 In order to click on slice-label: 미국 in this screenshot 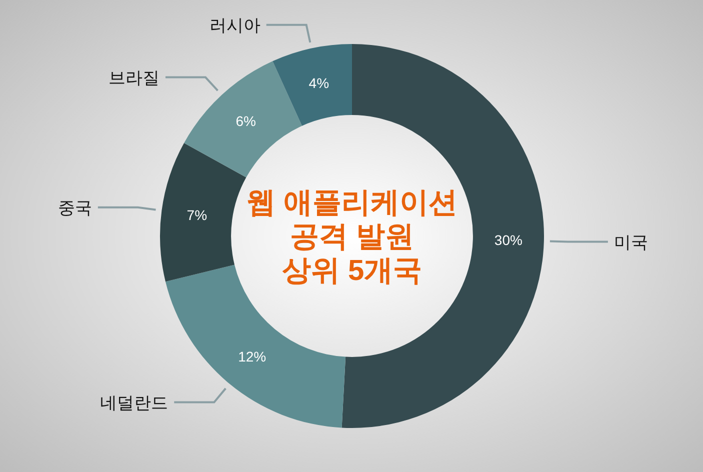, I will do `click(631, 242)`.